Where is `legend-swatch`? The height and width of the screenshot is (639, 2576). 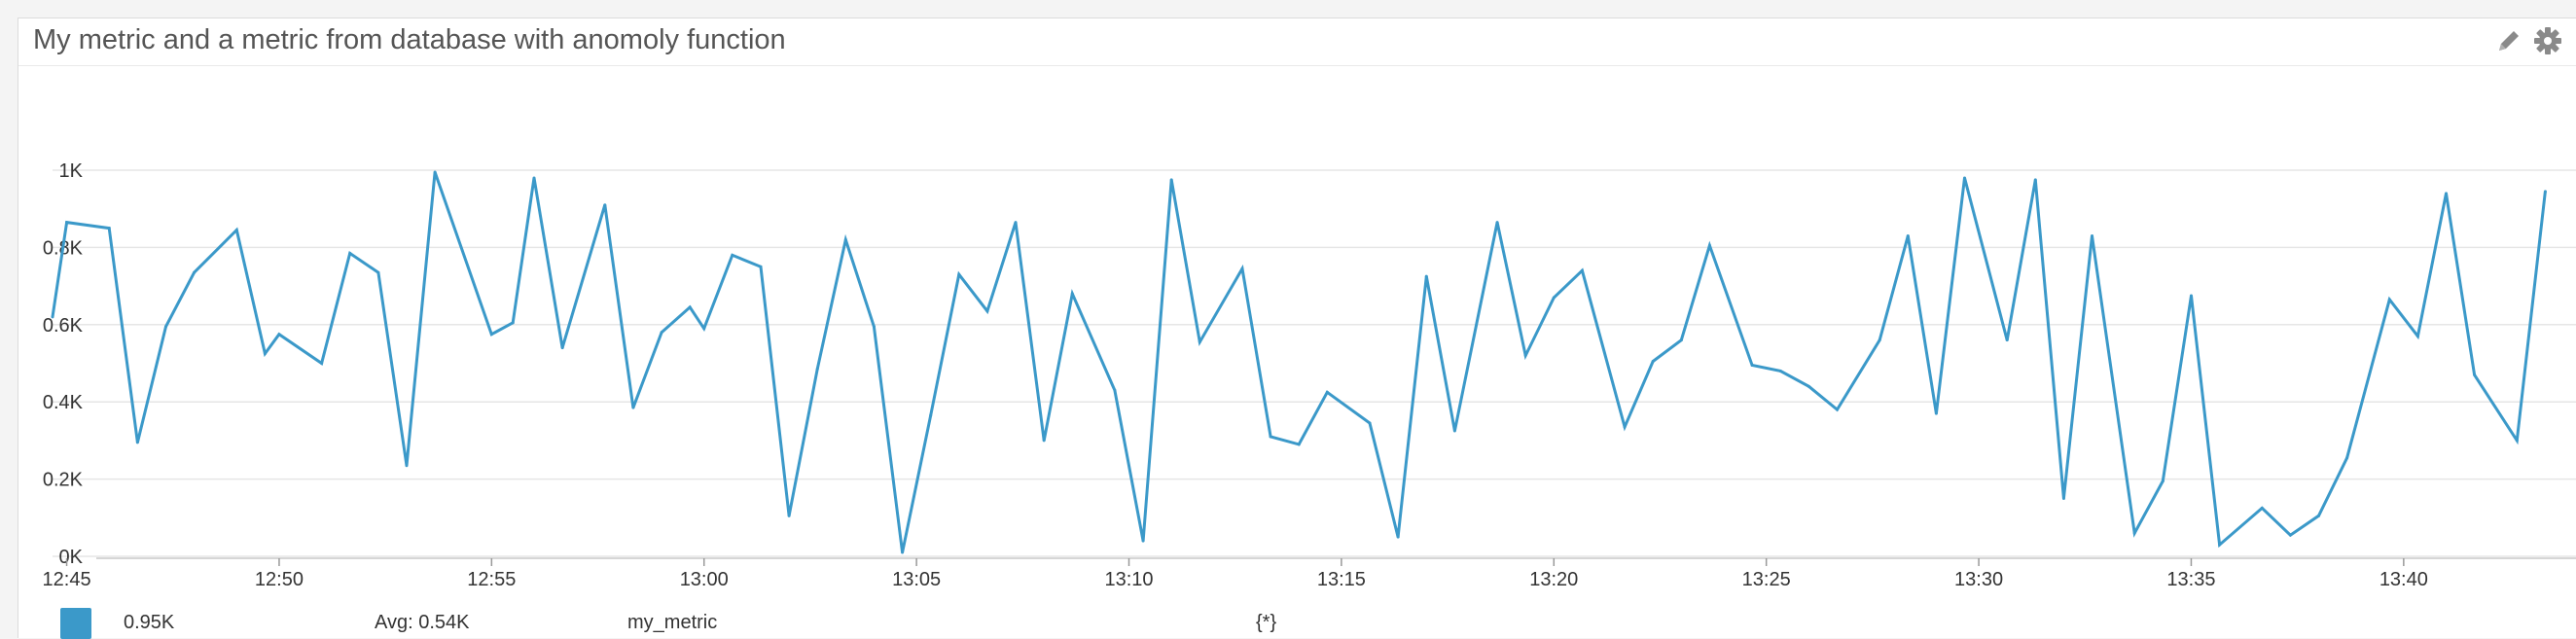 legend-swatch is located at coordinates (75, 623).